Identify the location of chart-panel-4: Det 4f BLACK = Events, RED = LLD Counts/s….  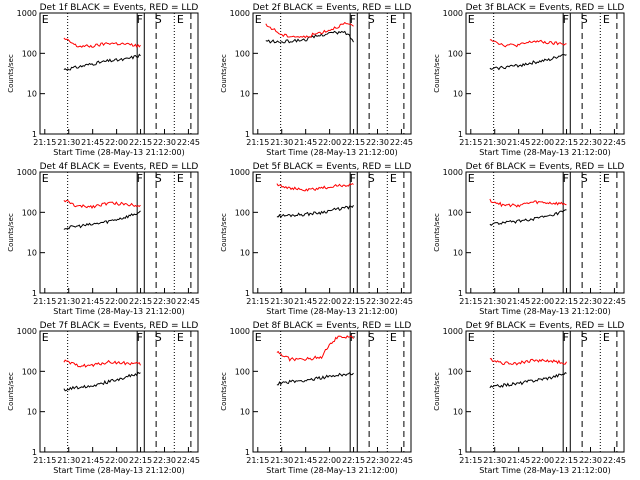
(103, 239).